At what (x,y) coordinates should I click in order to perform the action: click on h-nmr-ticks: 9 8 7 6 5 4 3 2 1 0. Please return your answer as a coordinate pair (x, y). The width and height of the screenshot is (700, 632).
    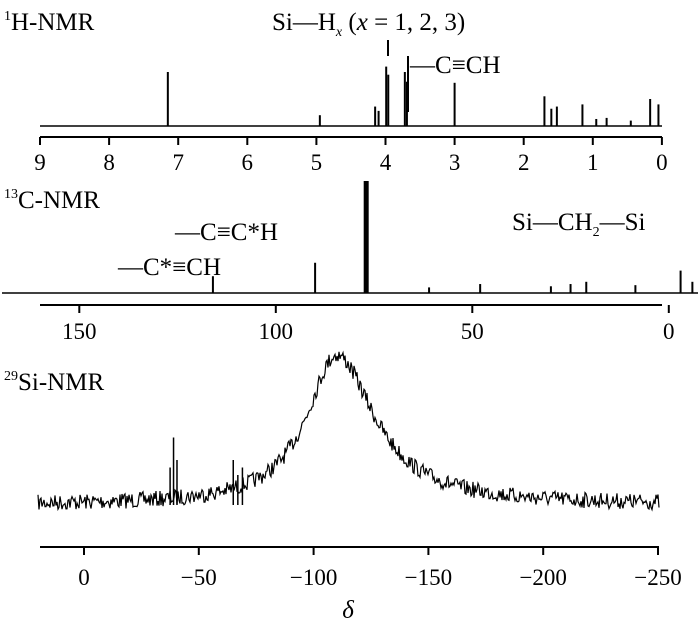
    Looking at the image, I should click on (351, 156).